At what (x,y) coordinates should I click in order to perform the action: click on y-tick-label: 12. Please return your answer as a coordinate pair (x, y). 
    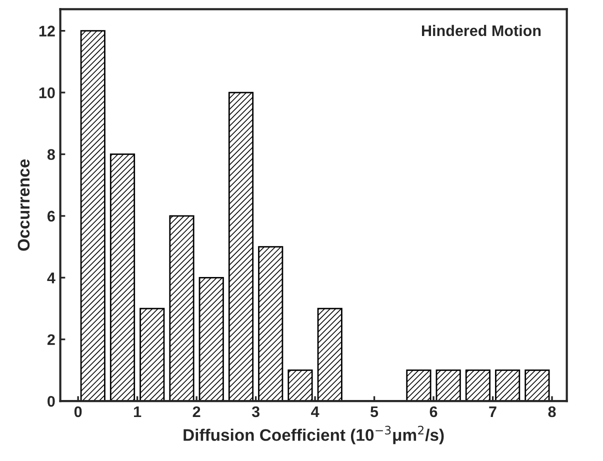
    Looking at the image, I should click on (47, 31).